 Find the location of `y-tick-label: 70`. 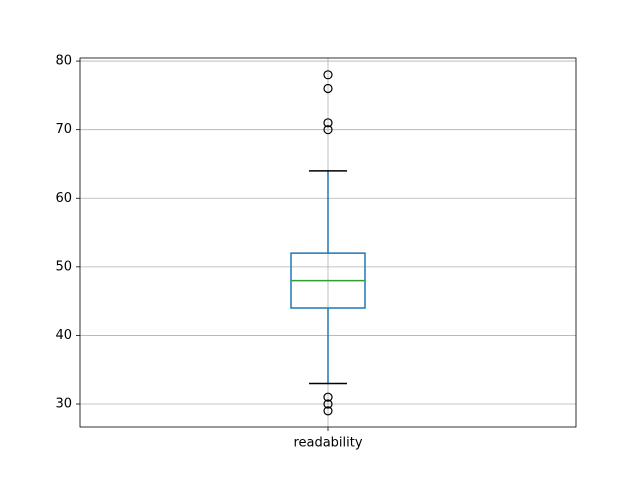

y-tick-label: 70 is located at coordinates (63, 129).